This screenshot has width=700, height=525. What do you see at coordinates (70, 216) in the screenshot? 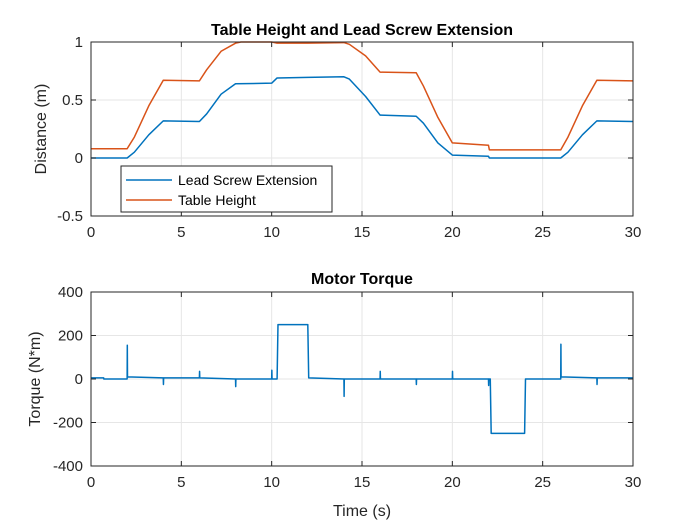
I see `y-tick-label: -0.5` at bounding box center [70, 216].